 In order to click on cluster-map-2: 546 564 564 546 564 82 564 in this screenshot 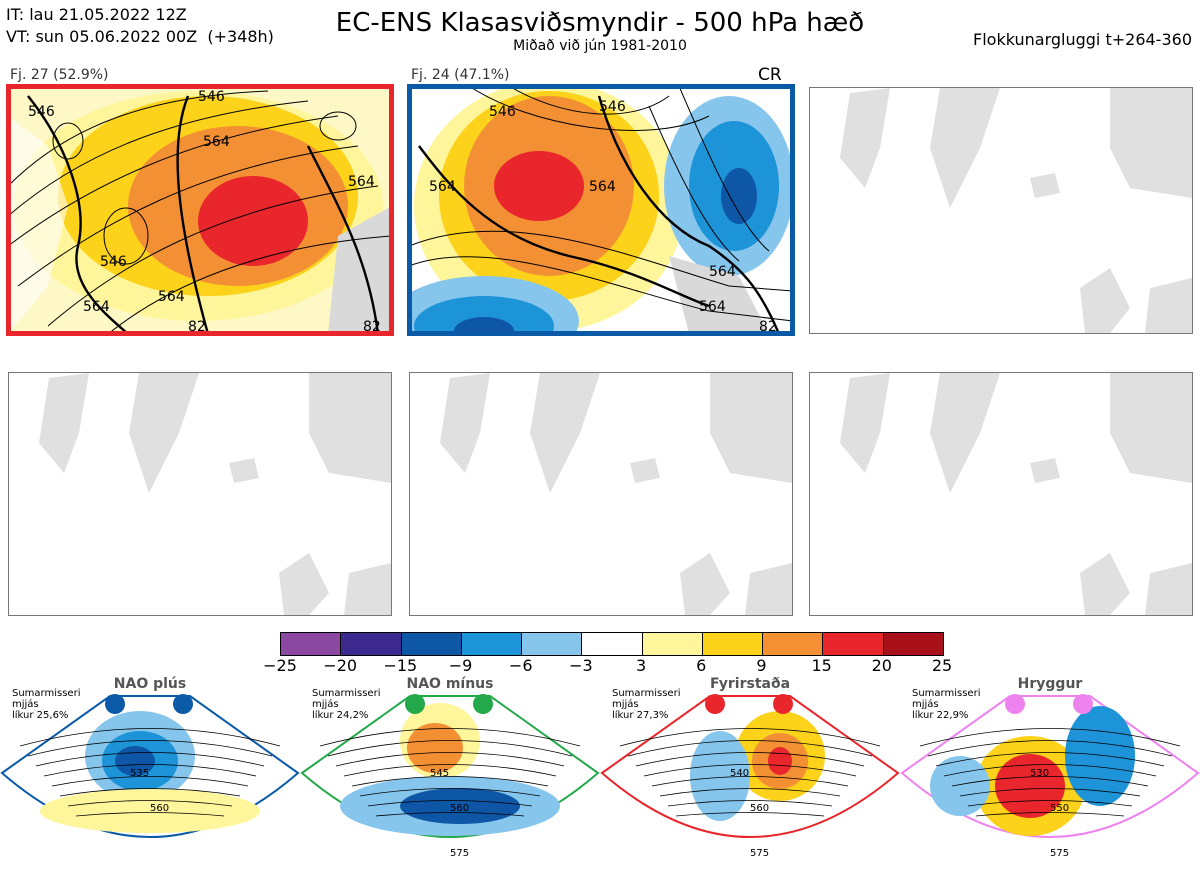, I will do `click(601, 210)`.